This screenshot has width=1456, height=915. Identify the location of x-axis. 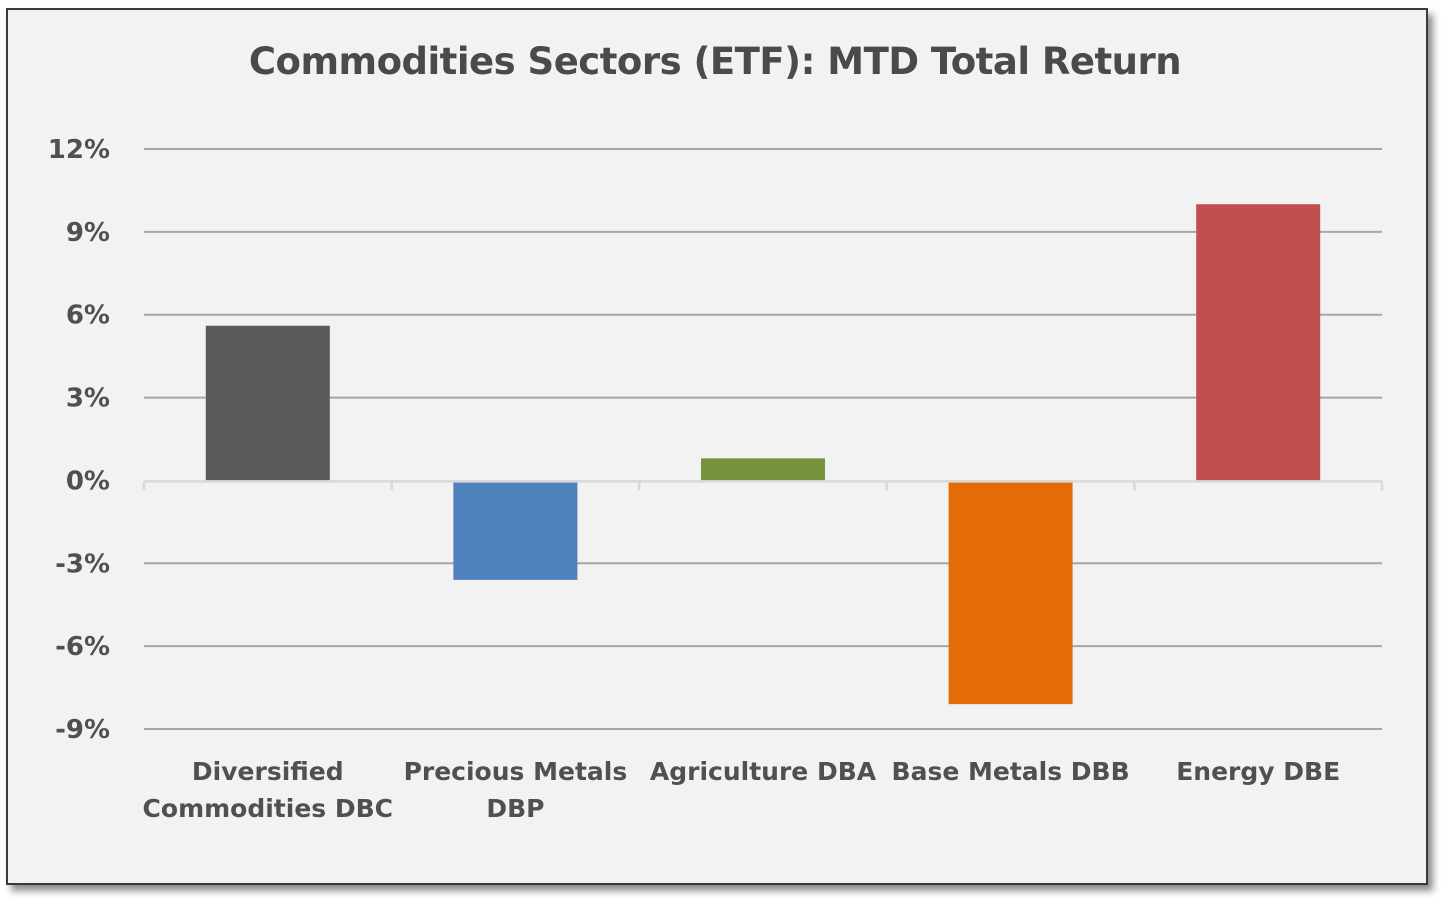
(763, 485).